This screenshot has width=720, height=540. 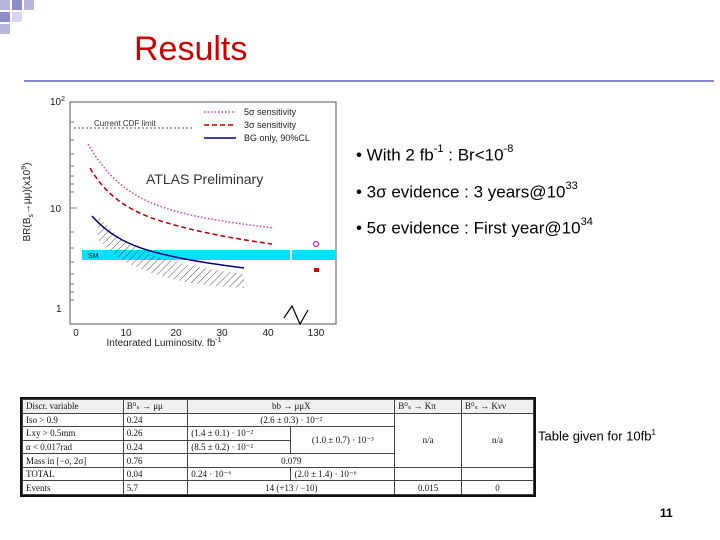 What do you see at coordinates (73, 420) in the screenshot?
I see `table-cell: Iso > 0.9` at bounding box center [73, 420].